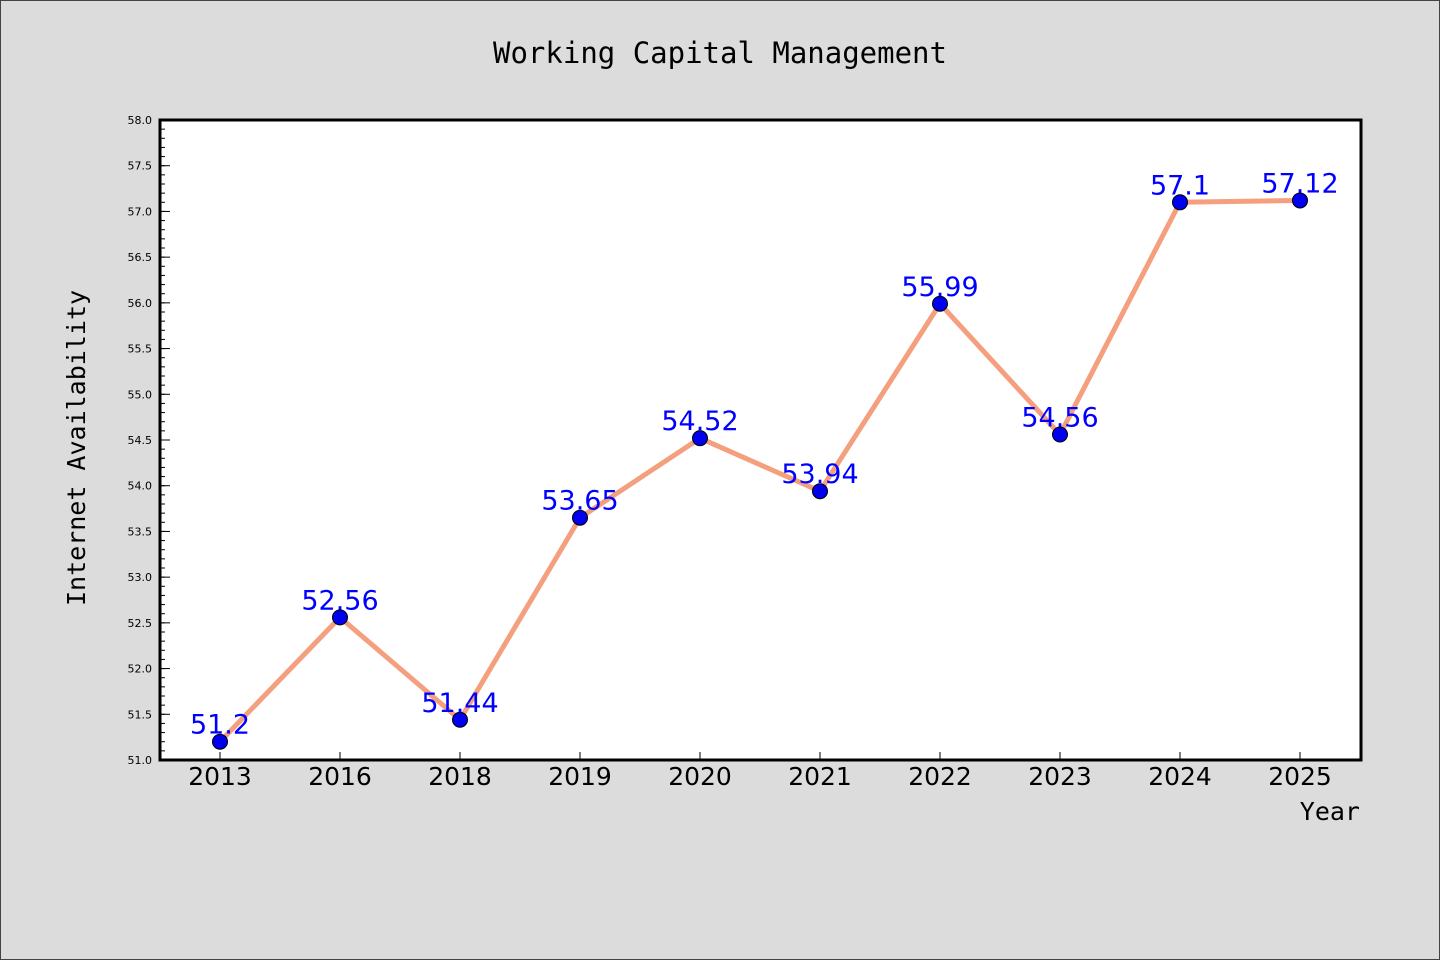  Describe the element at coordinates (140, 760) in the screenshot. I see `y-tick-label: 51.0` at that location.